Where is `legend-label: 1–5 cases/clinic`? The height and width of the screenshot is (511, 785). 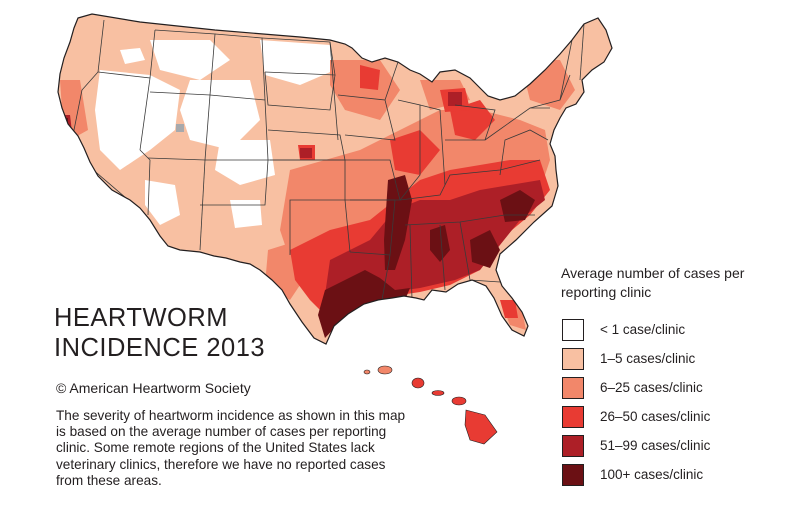 legend-label: 1–5 cases/clinic is located at coordinates (648, 358).